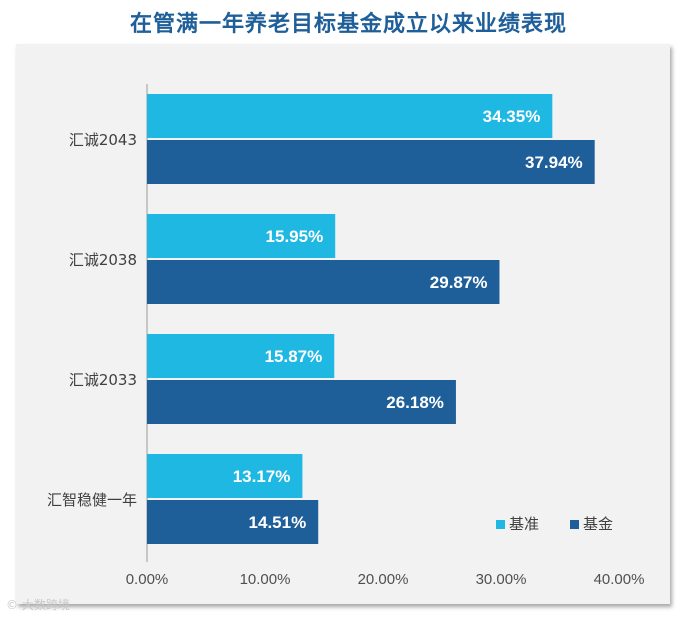 The width and height of the screenshot is (697, 620). I want to click on data-label-fund-2: 26.18%, so click(415, 402).